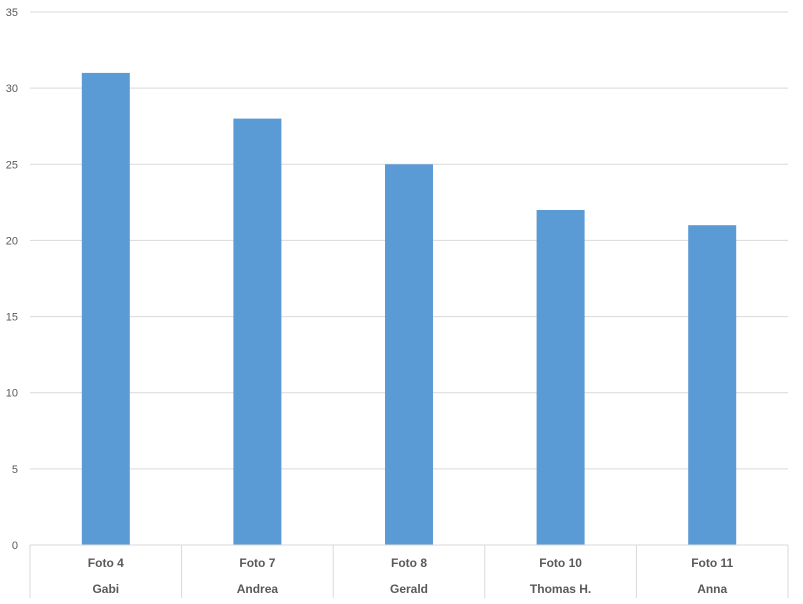 Image resolution: width=803 pixels, height=604 pixels. What do you see at coordinates (258, 589) in the screenshot?
I see `x-tick-label-name: Andrea` at bounding box center [258, 589].